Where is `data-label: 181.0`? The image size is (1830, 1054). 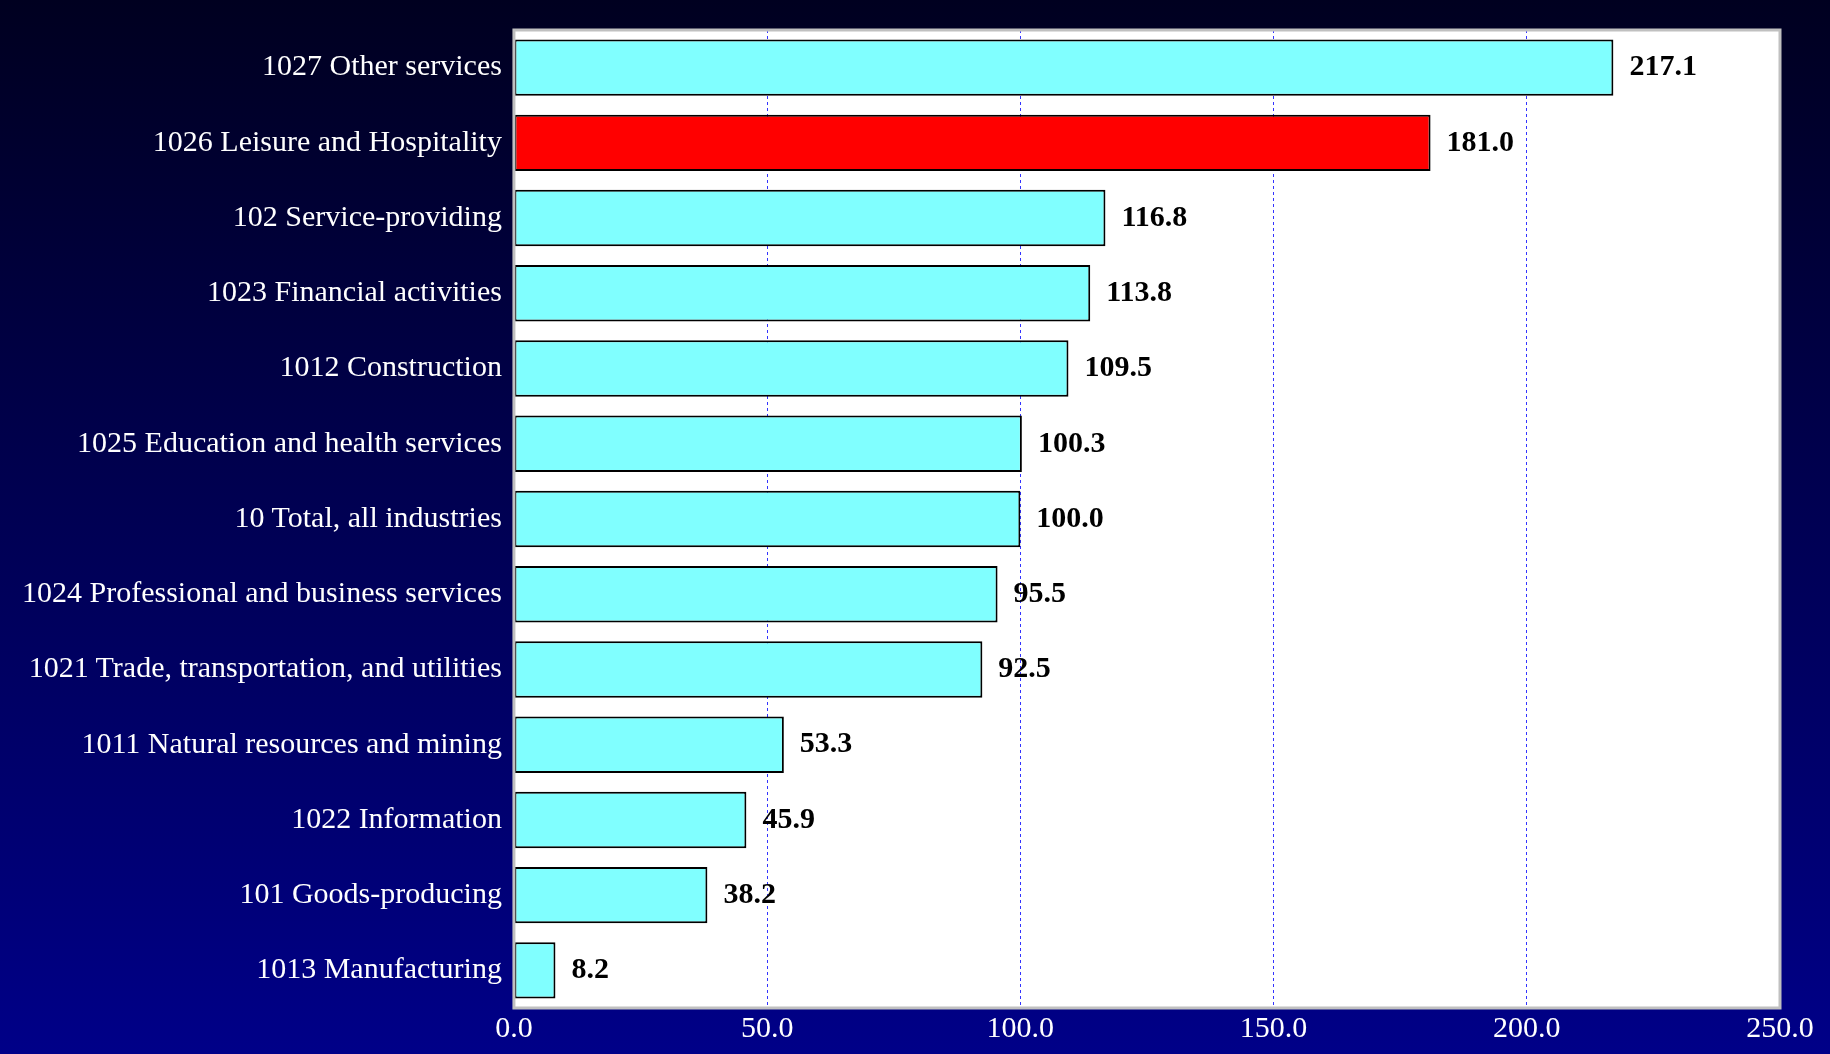 data-label: 181.0 is located at coordinates (1480, 140).